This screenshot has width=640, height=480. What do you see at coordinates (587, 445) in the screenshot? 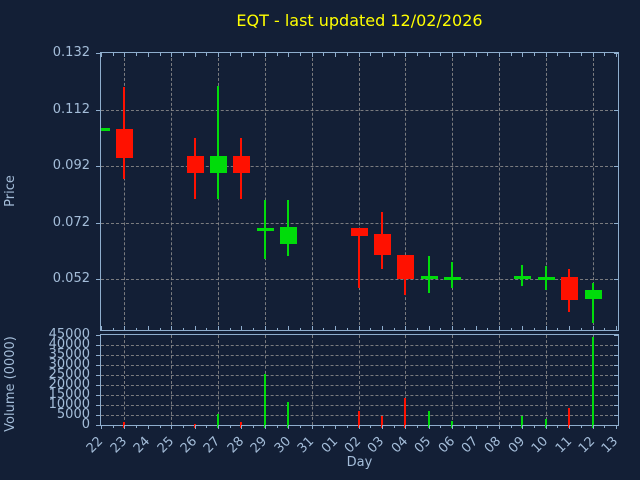
I see `x-tick-label-text: 12` at bounding box center [587, 445].